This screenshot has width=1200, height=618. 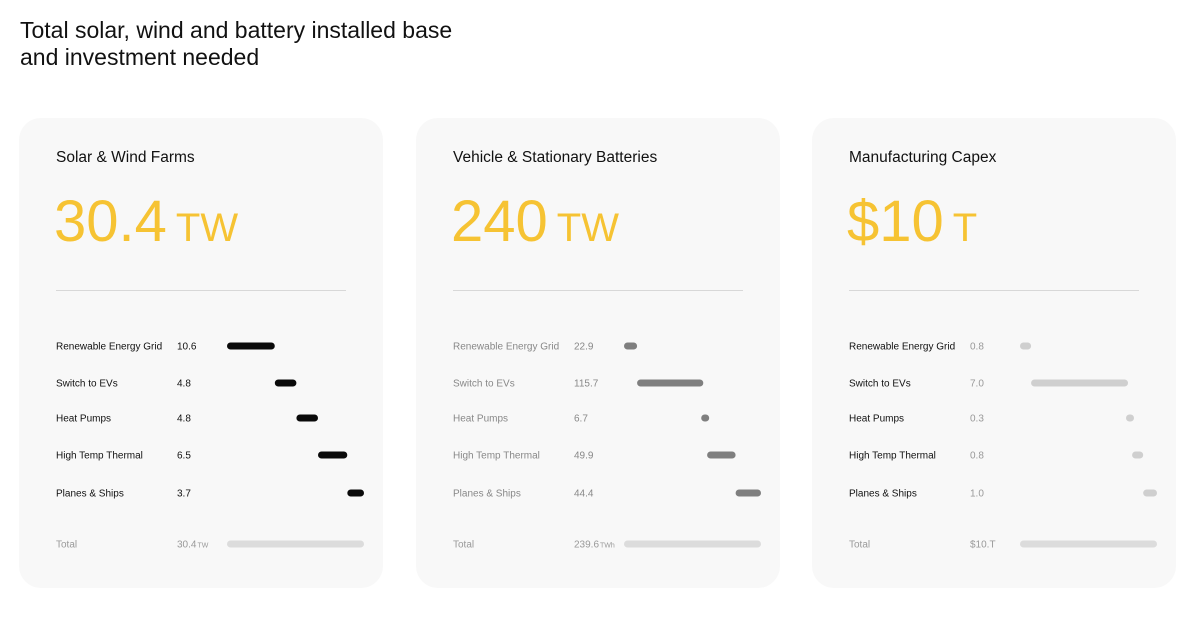 I want to click on card-title: Vehicle & Stationary Batteries, so click(x=555, y=157).